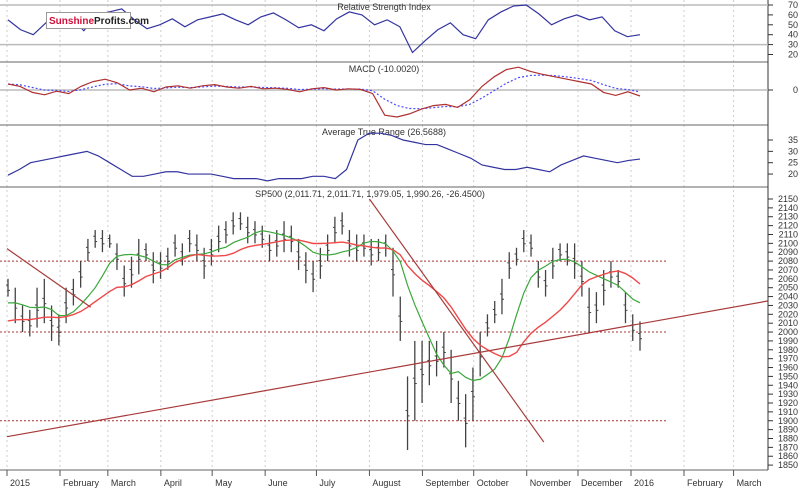 The height and width of the screenshot is (489, 800). I want to click on y-tick-label: 1950, so click(788, 376).